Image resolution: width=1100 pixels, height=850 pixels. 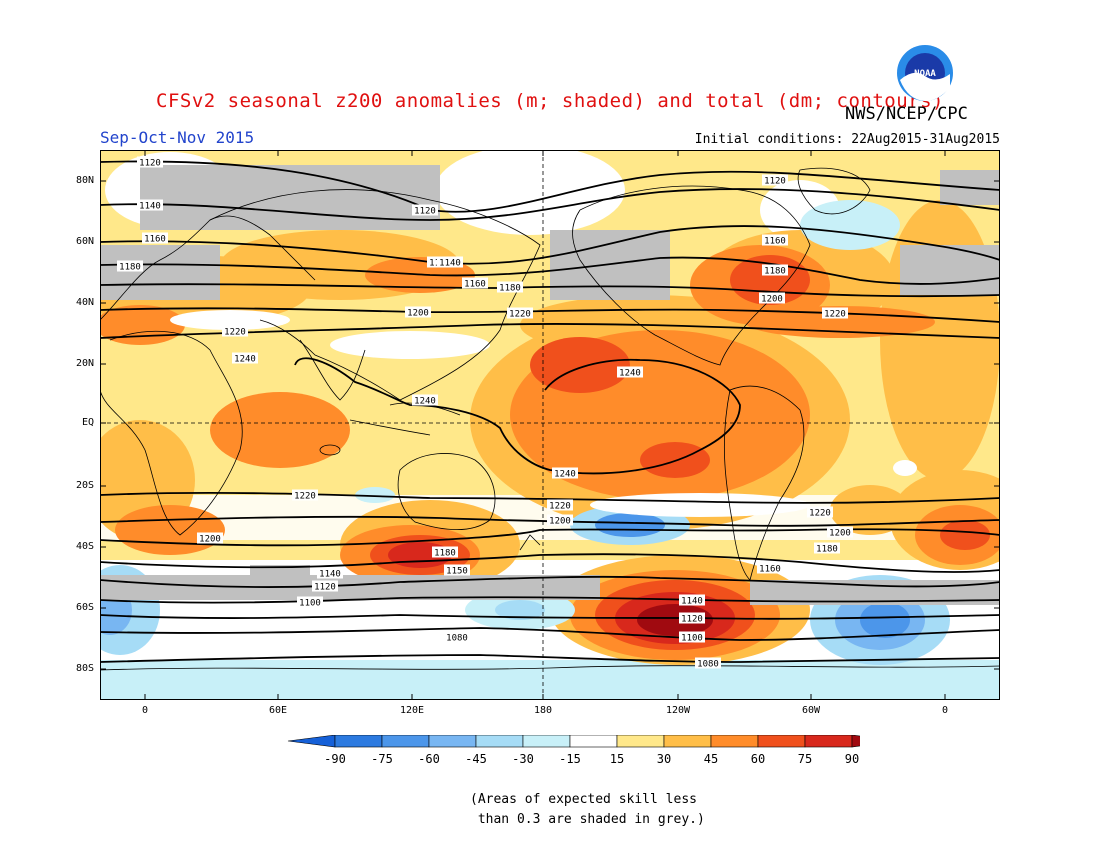 I want to click on contour-label: 1150, so click(x=457, y=570).